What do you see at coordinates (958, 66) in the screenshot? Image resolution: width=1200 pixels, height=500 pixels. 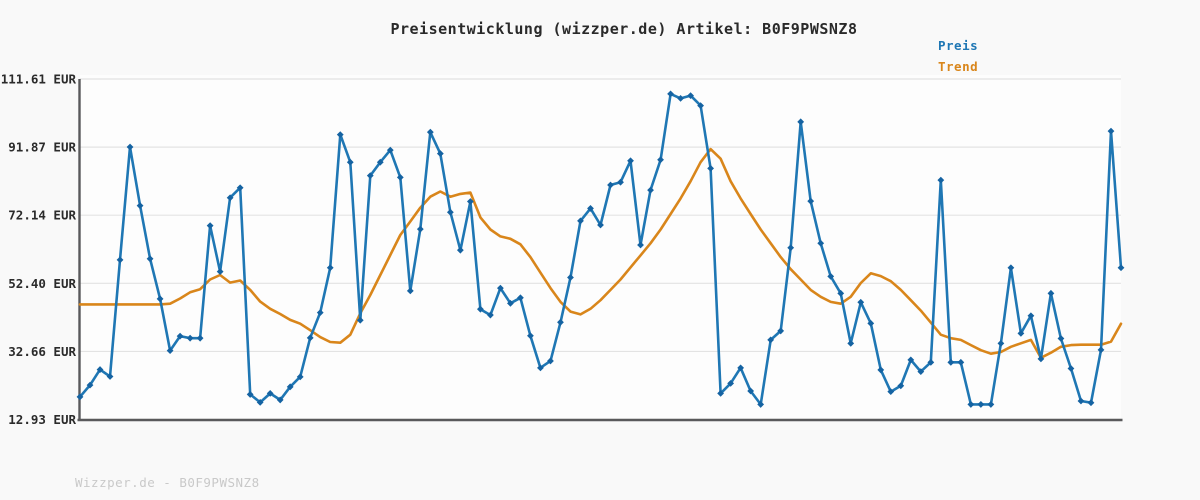 I see `legend-item-trend: Trend` at bounding box center [958, 66].